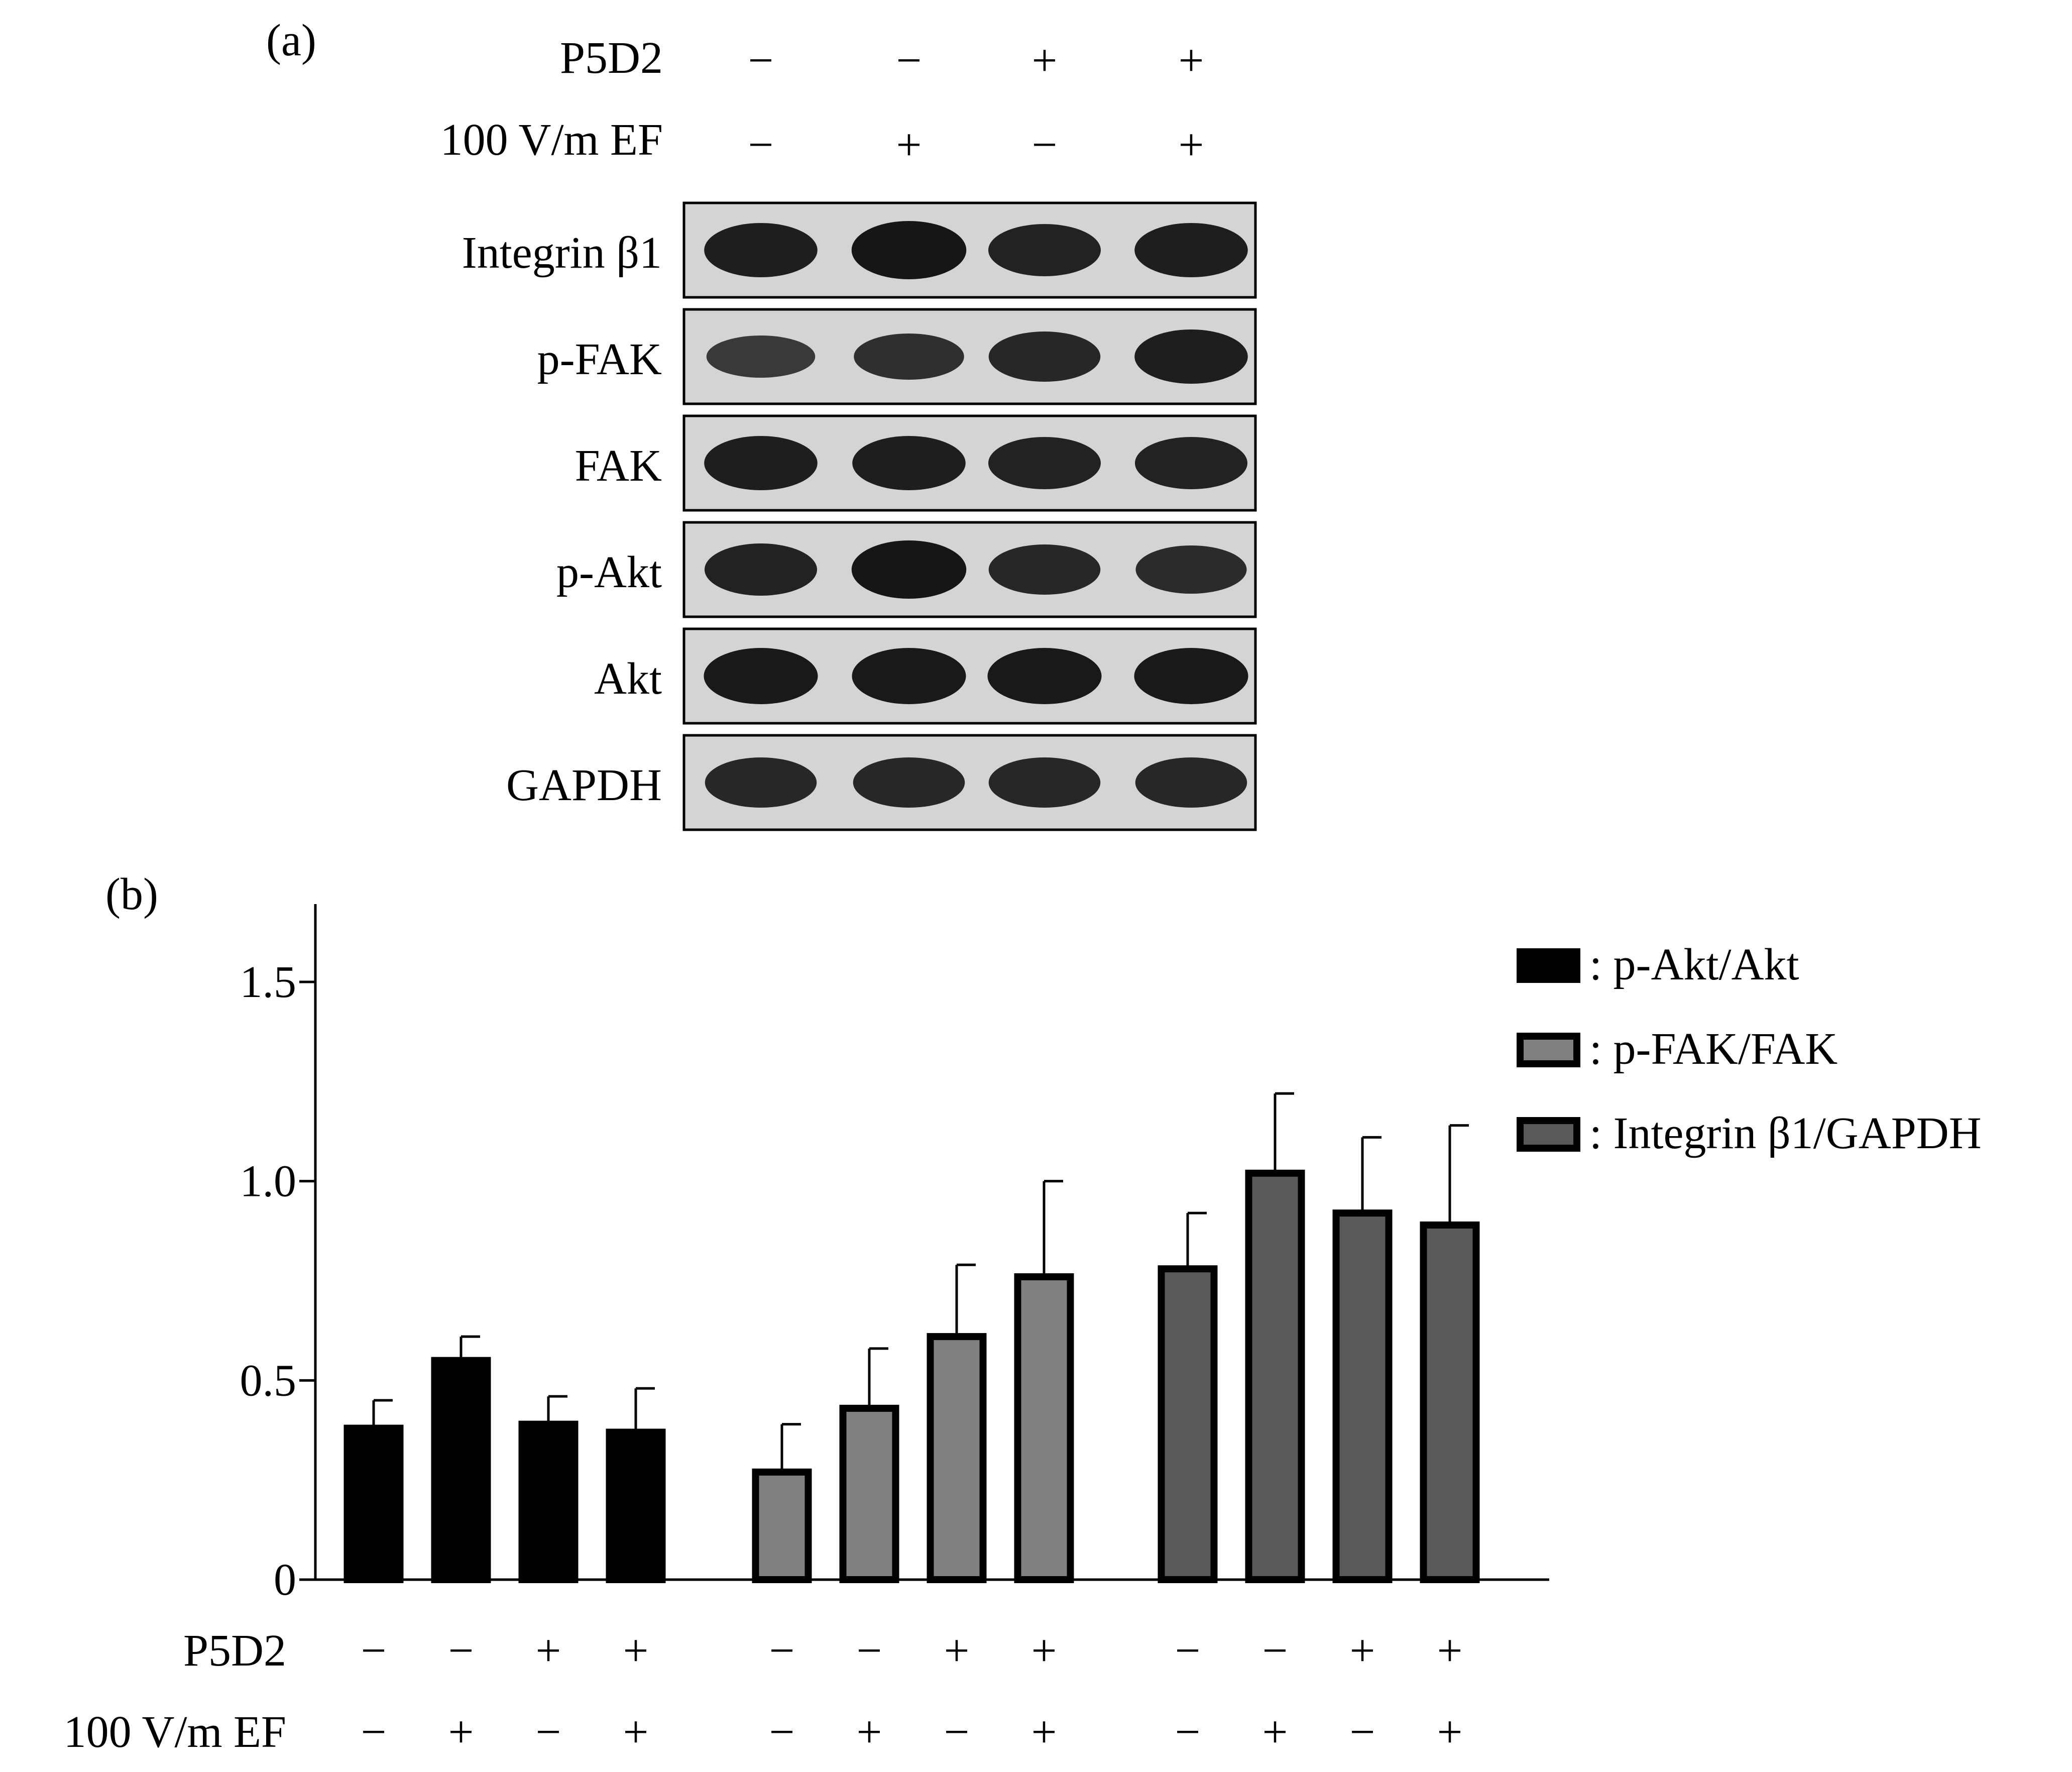 This screenshot has width=2072, height=1772. Describe the element at coordinates (548, 1732) in the screenshot. I see `sign-b-ef-3: −` at that location.